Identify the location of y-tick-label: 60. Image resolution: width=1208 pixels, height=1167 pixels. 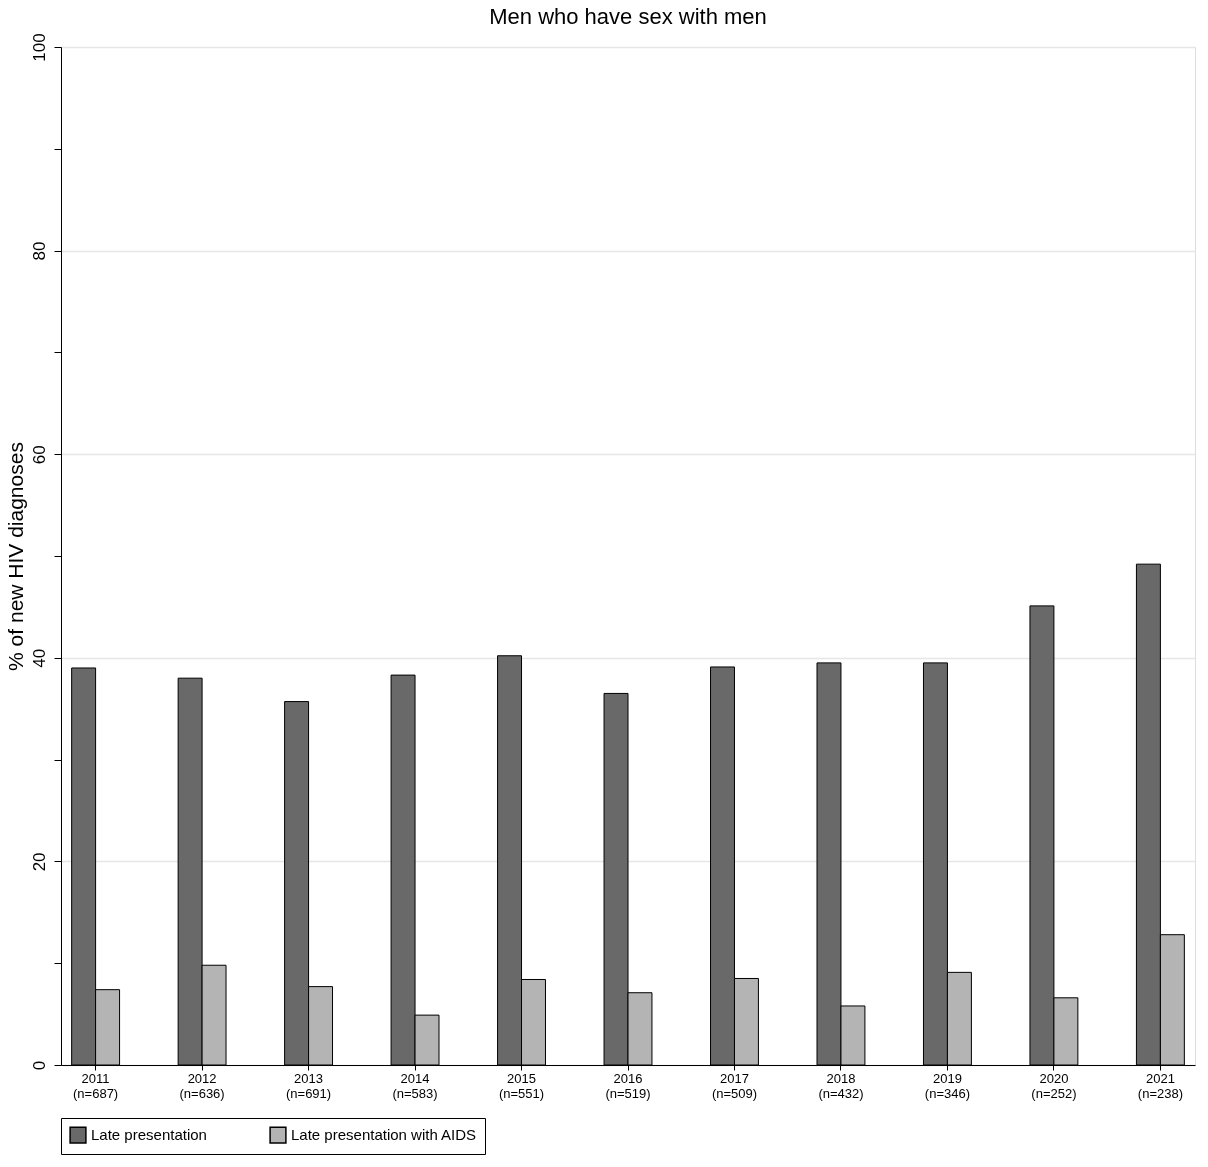
(39, 455).